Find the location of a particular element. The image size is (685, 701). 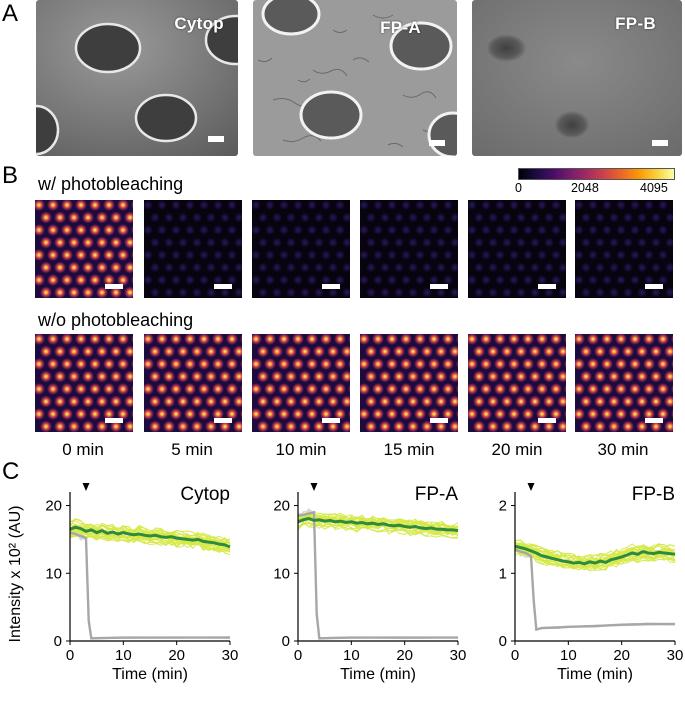

colorbar is located at coordinates (596, 174).